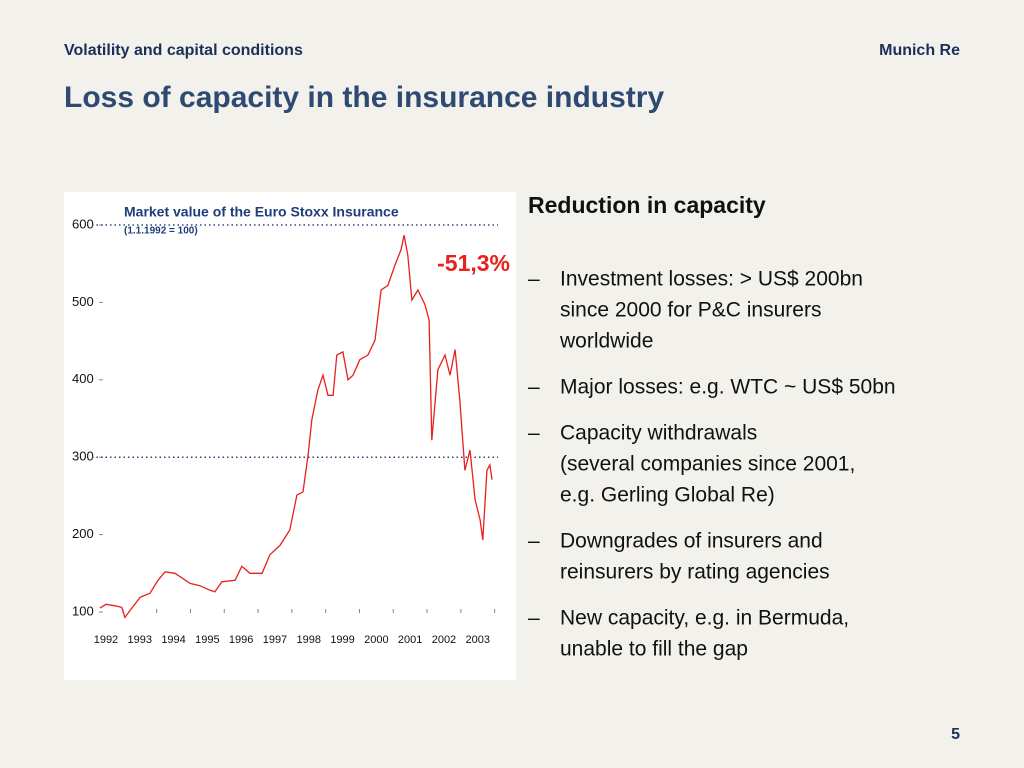 The width and height of the screenshot is (1024, 768). Describe the element at coordinates (241, 640) in the screenshot. I see `x-tick-label: 1996` at that location.